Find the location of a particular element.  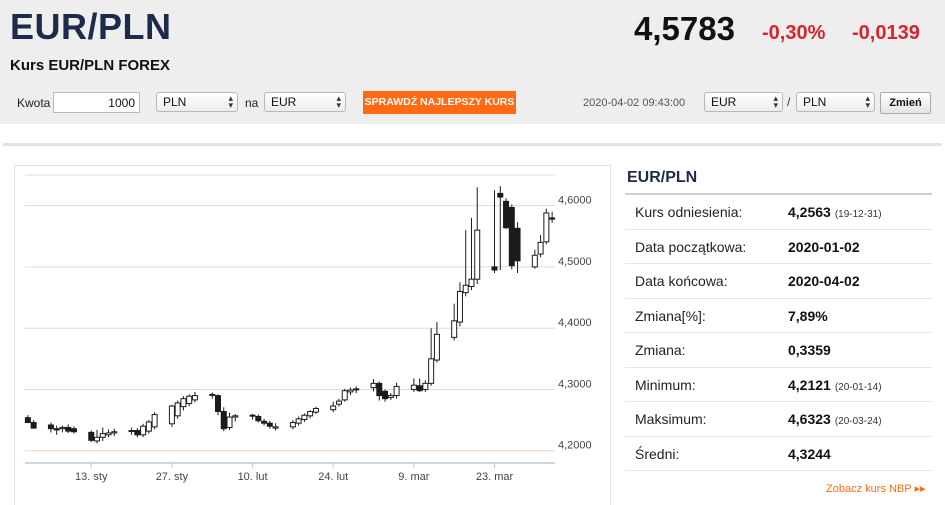

pair-right-select: PLN ▴ ▾ is located at coordinates (835, 102).